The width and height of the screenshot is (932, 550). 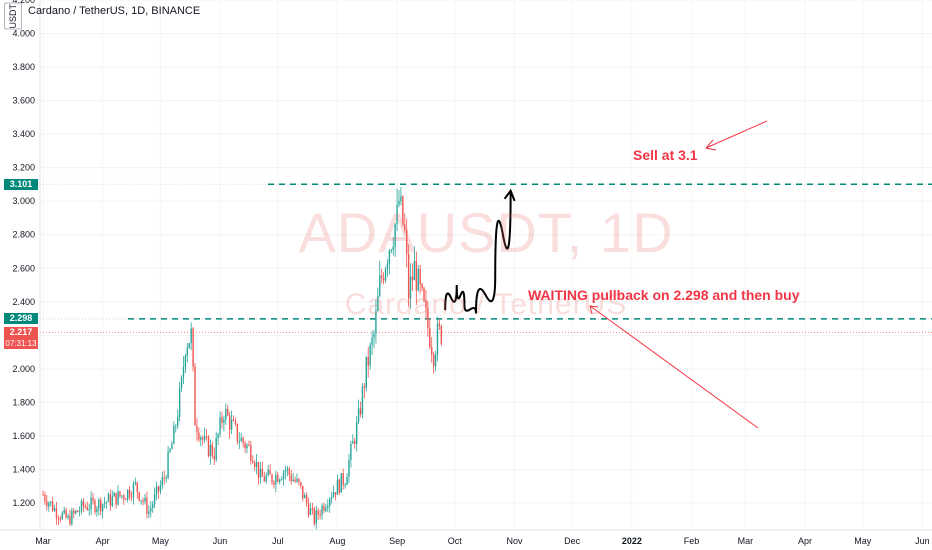 I want to click on x-tick-label: May, so click(x=863, y=541).